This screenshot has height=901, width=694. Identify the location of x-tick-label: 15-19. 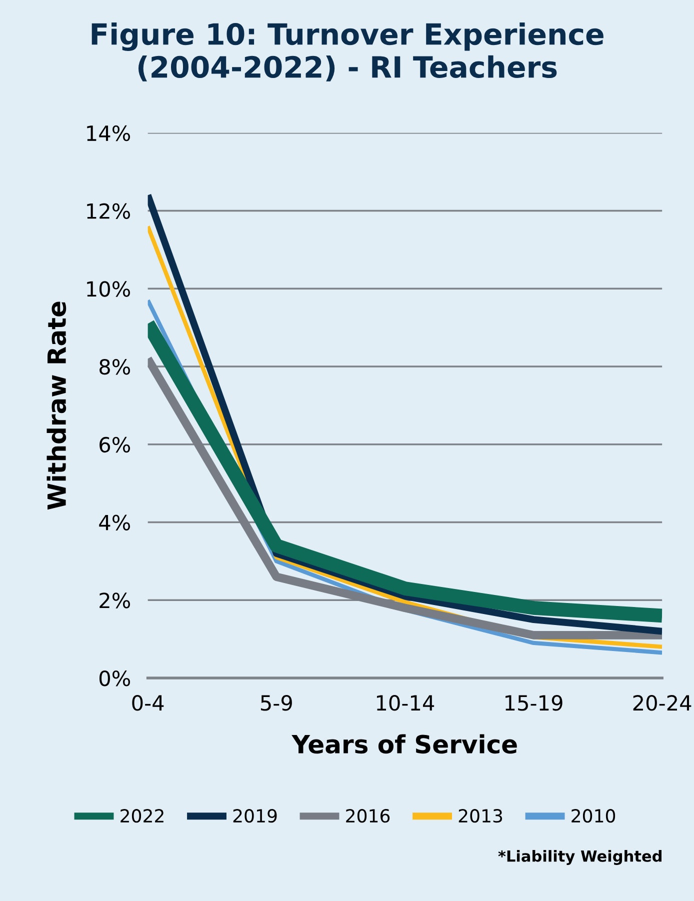
(534, 703).